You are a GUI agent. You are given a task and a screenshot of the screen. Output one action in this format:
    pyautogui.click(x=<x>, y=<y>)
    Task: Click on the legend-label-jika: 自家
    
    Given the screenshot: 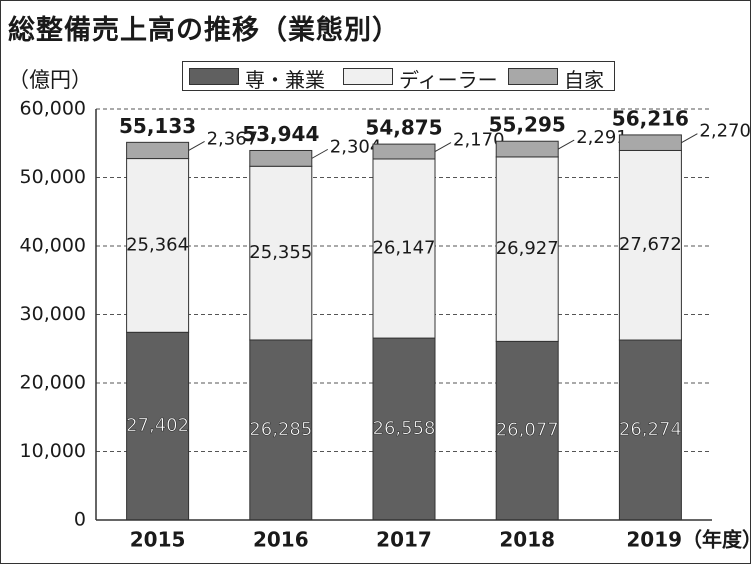 What is the action you would take?
    pyautogui.click(x=584, y=80)
    